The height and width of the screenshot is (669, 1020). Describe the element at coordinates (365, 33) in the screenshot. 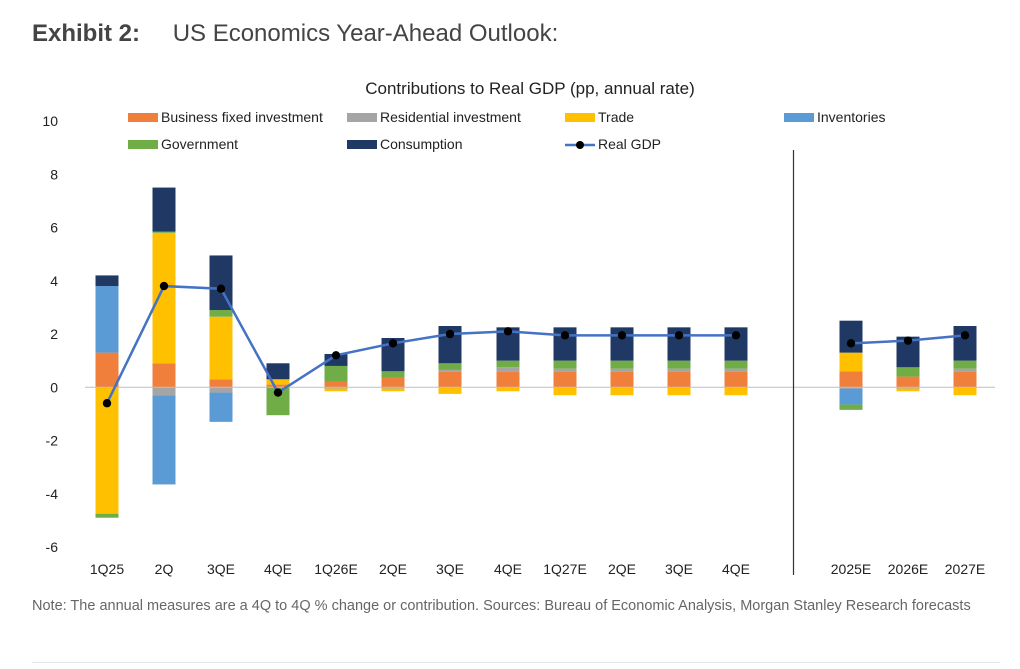

I see `exhibit-title: US Economics Year-Ahead Outlook:` at that location.